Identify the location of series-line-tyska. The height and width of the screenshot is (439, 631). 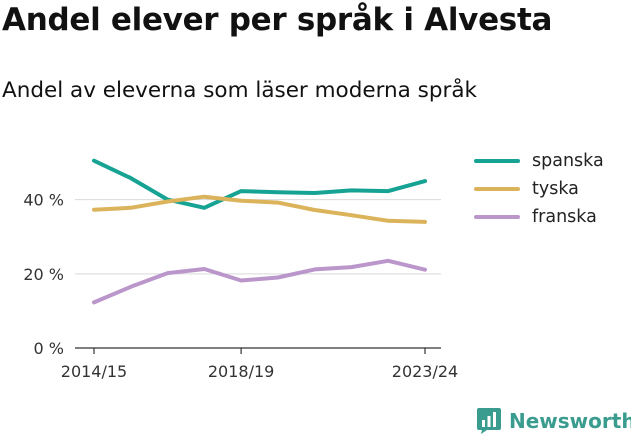
(259, 209).